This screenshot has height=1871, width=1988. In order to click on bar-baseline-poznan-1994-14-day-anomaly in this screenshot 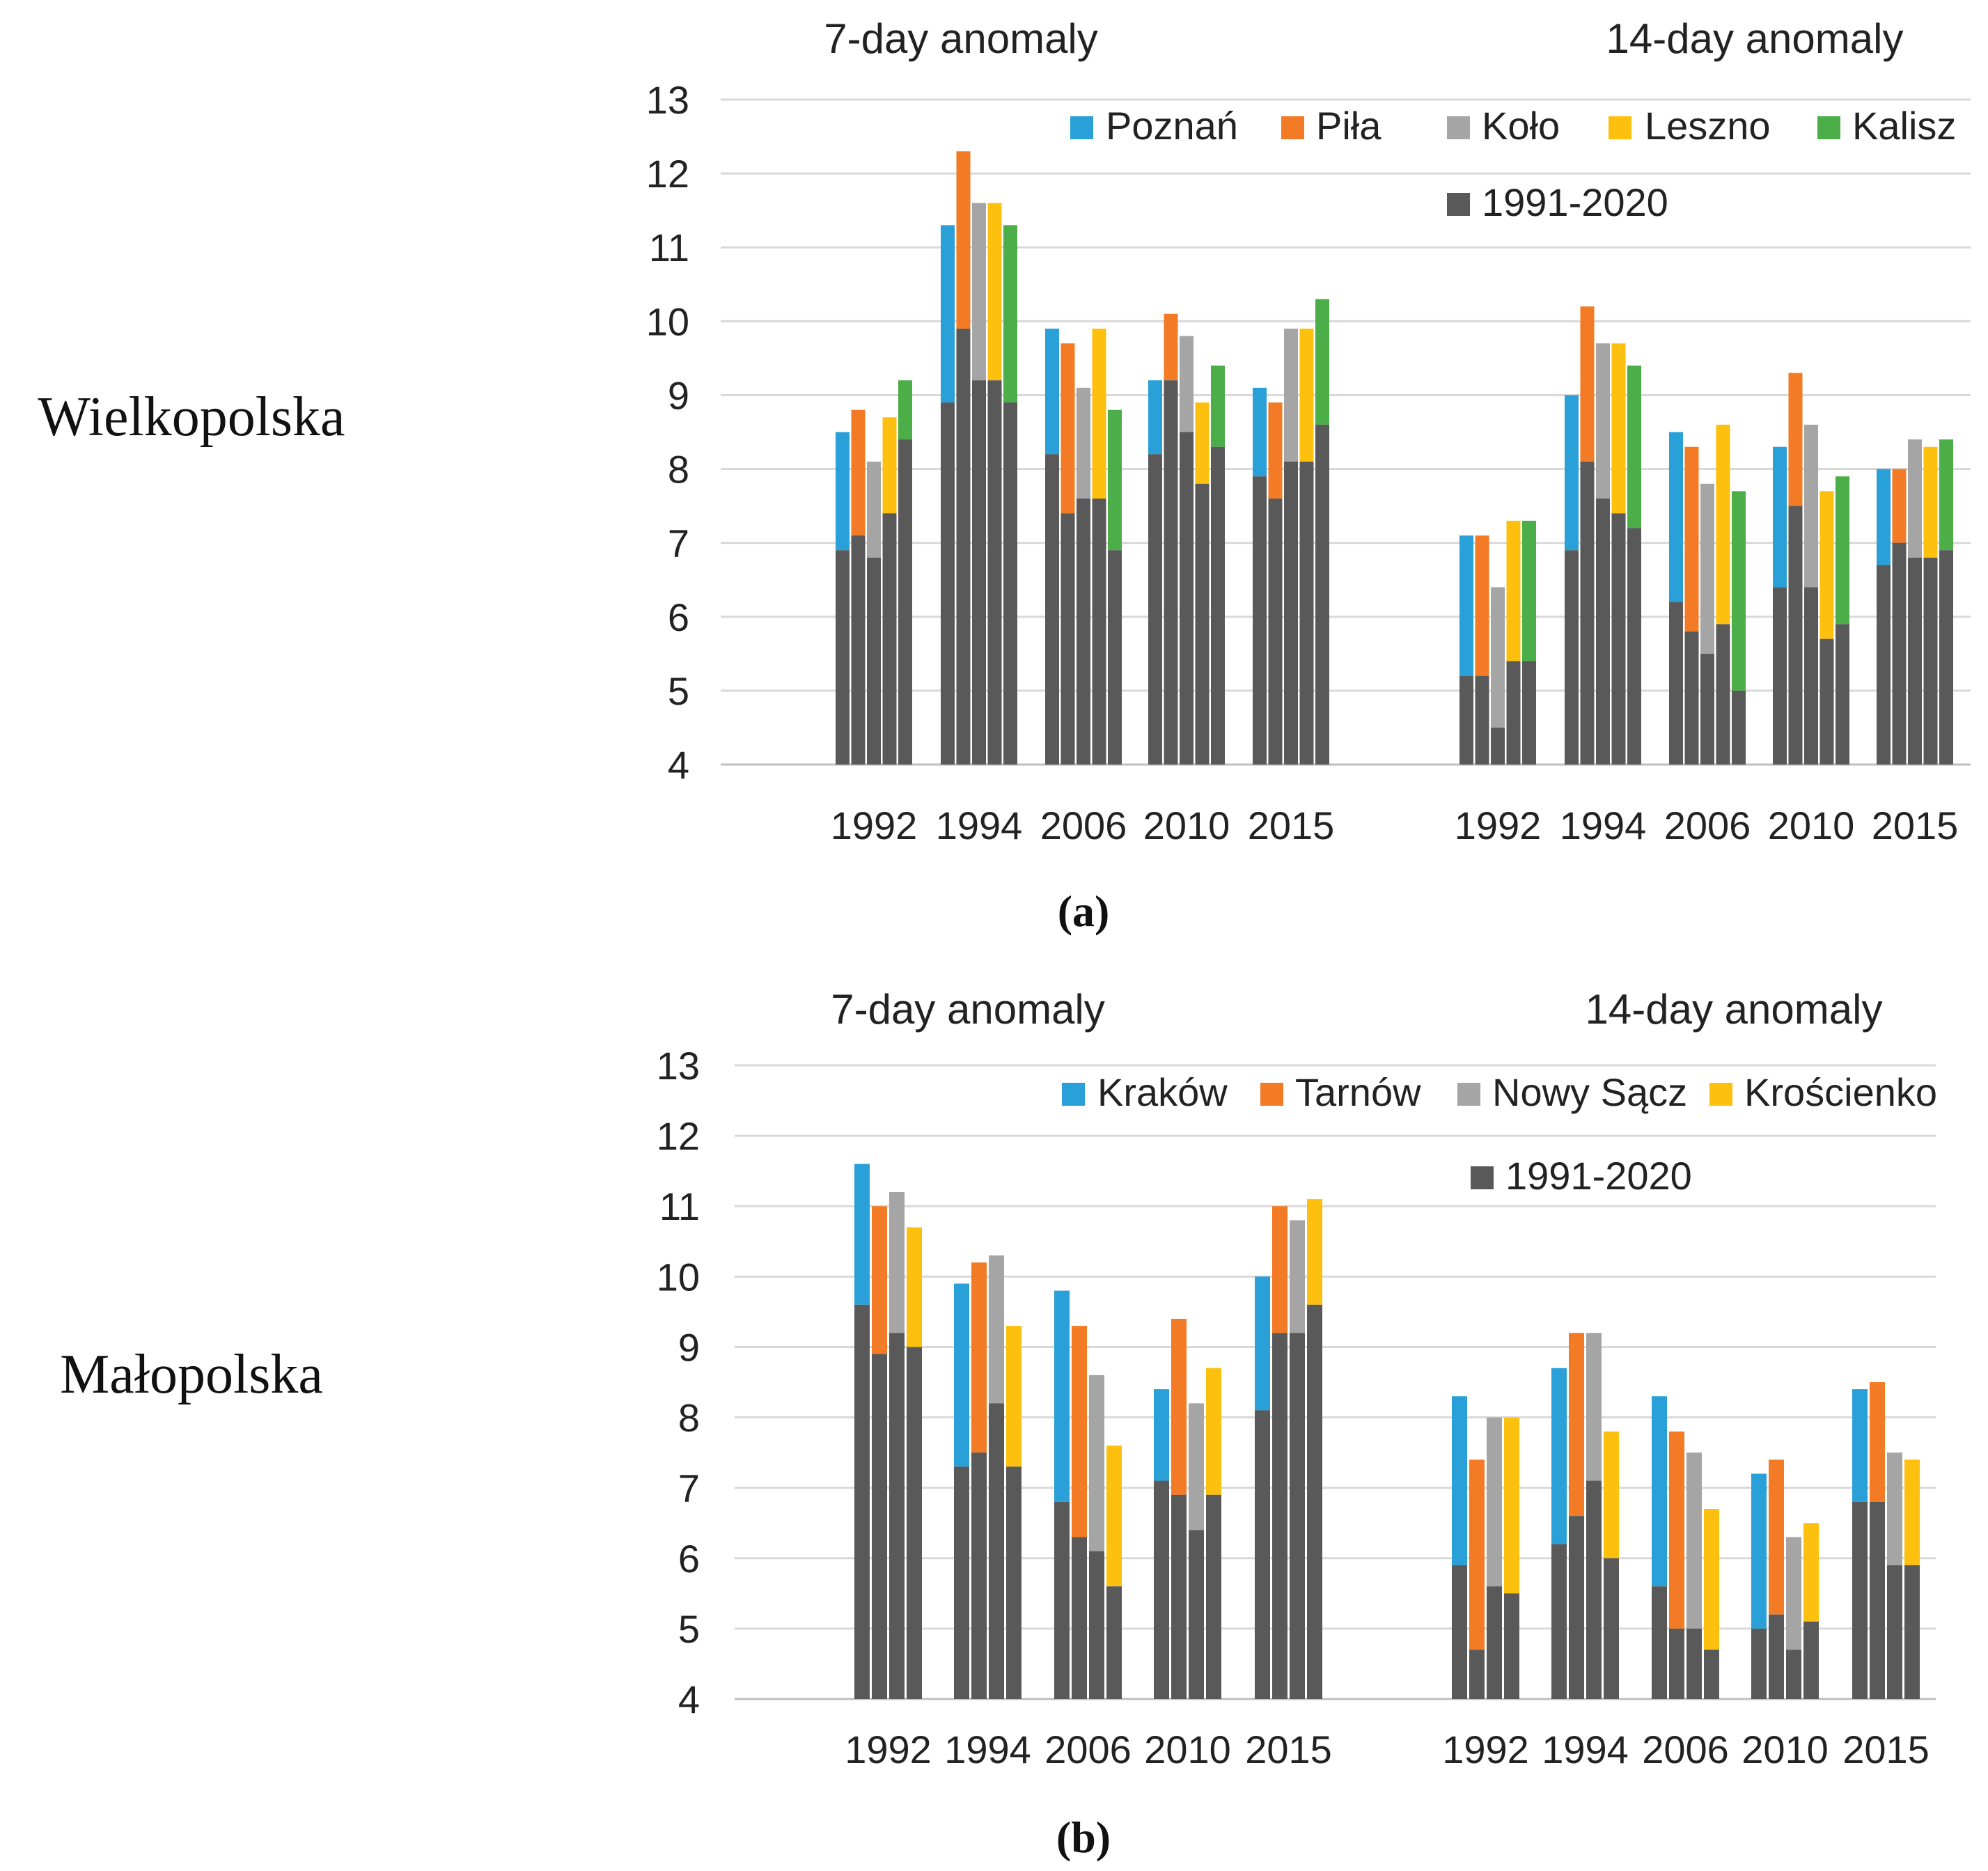, I will do `click(1572, 657)`.